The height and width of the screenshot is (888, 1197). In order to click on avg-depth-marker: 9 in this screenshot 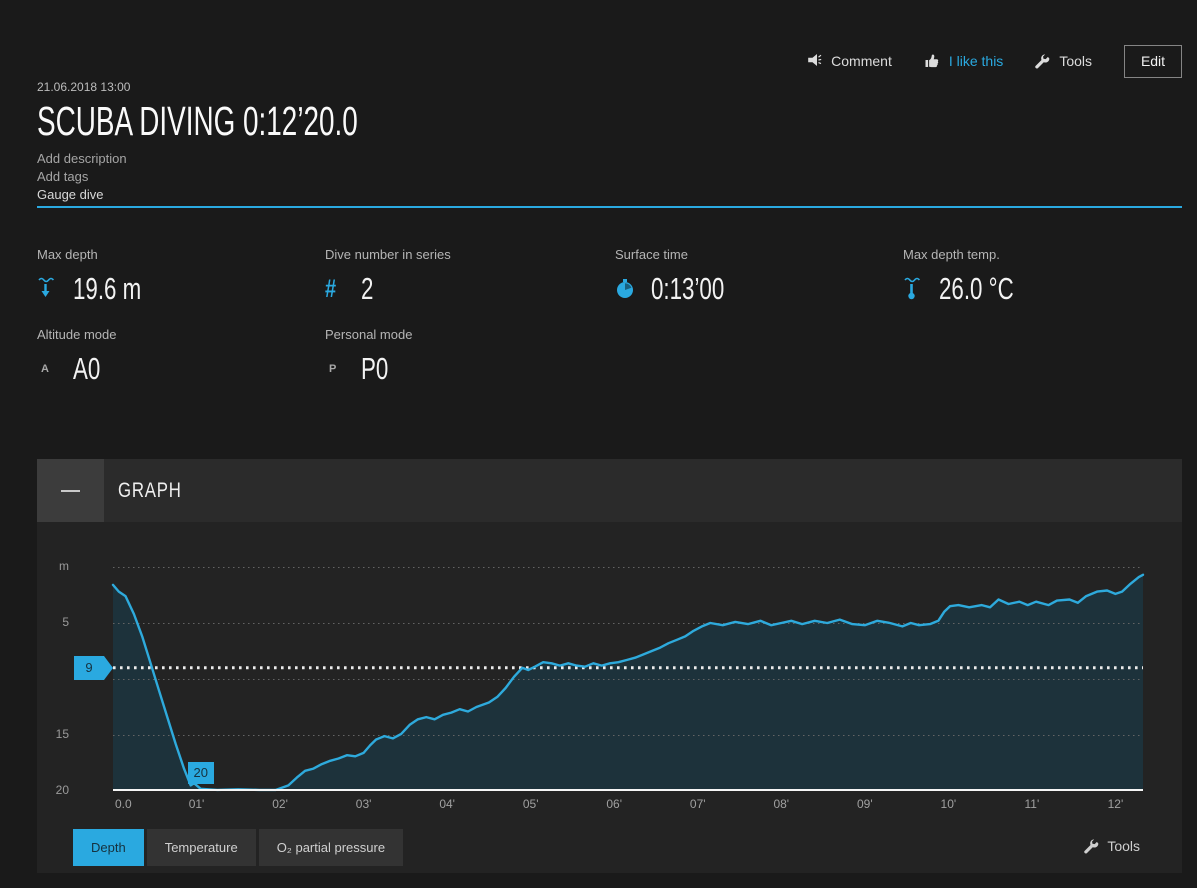, I will do `click(93, 667)`.